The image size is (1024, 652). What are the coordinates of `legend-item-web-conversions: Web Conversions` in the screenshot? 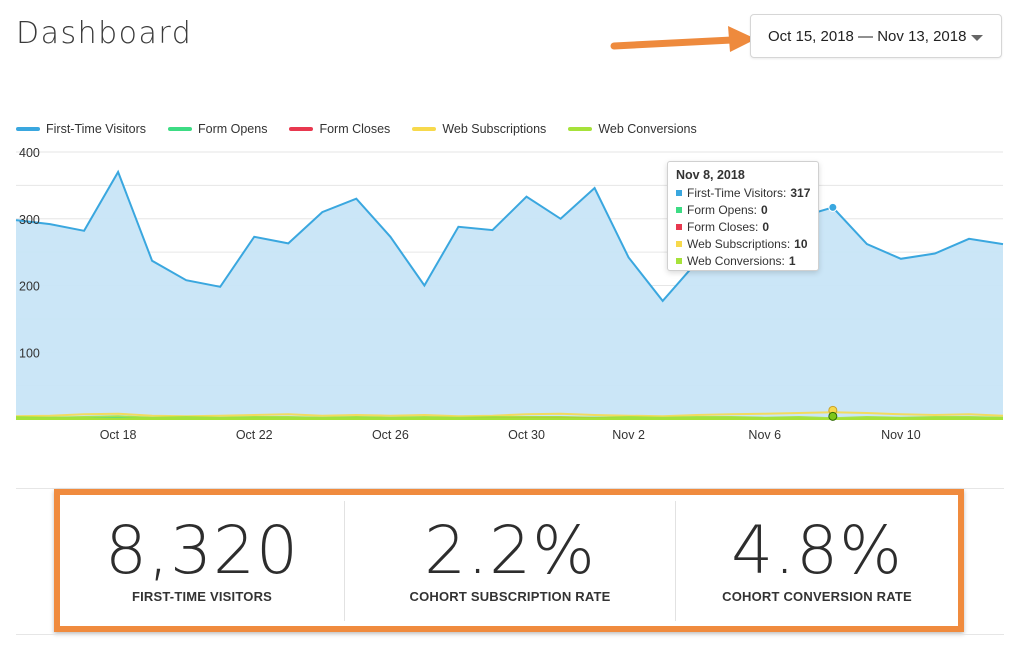 It's located at (632, 129).